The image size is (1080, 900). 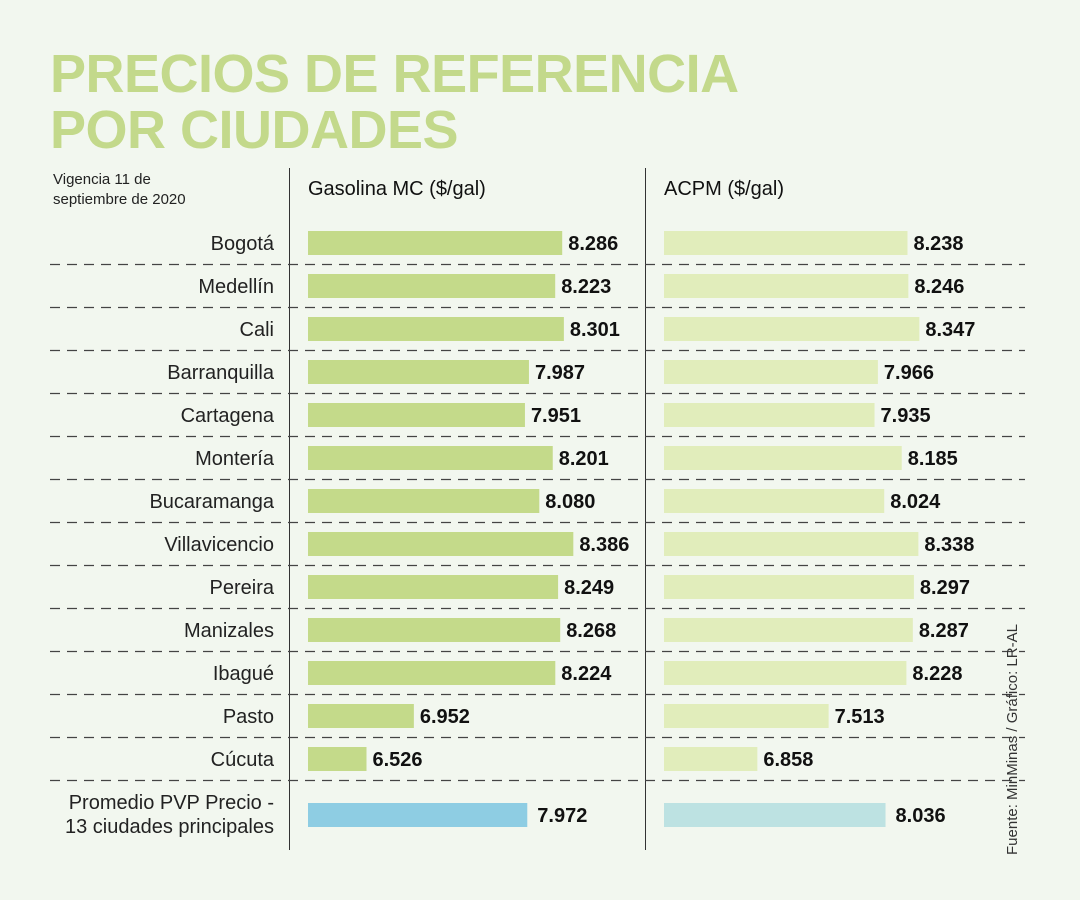 What do you see at coordinates (604, 545) in the screenshot?
I see `gasolina-value-label: 8.386` at bounding box center [604, 545].